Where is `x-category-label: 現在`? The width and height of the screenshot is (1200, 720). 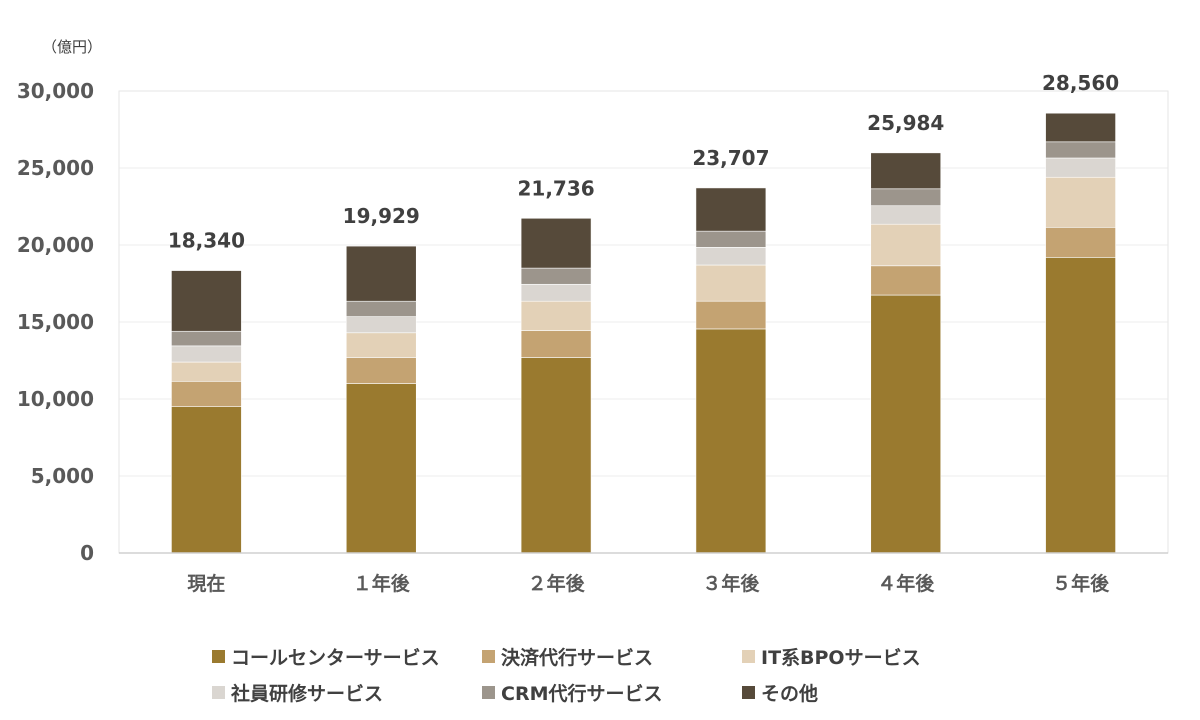
x-category-label: 現在 is located at coordinates (206, 583).